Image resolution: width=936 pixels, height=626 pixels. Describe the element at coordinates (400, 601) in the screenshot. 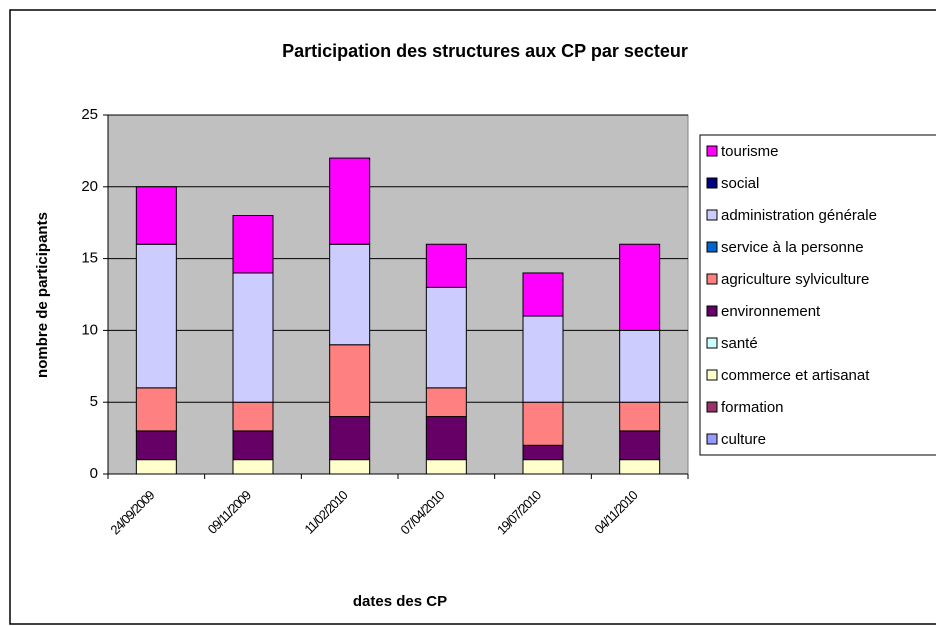

I see `x-axis-label: dates des CP` at that location.